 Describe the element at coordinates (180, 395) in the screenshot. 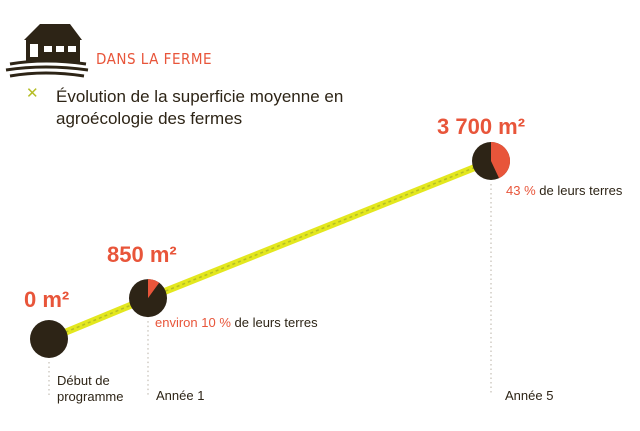

I see `tick-label: Année 1` at that location.